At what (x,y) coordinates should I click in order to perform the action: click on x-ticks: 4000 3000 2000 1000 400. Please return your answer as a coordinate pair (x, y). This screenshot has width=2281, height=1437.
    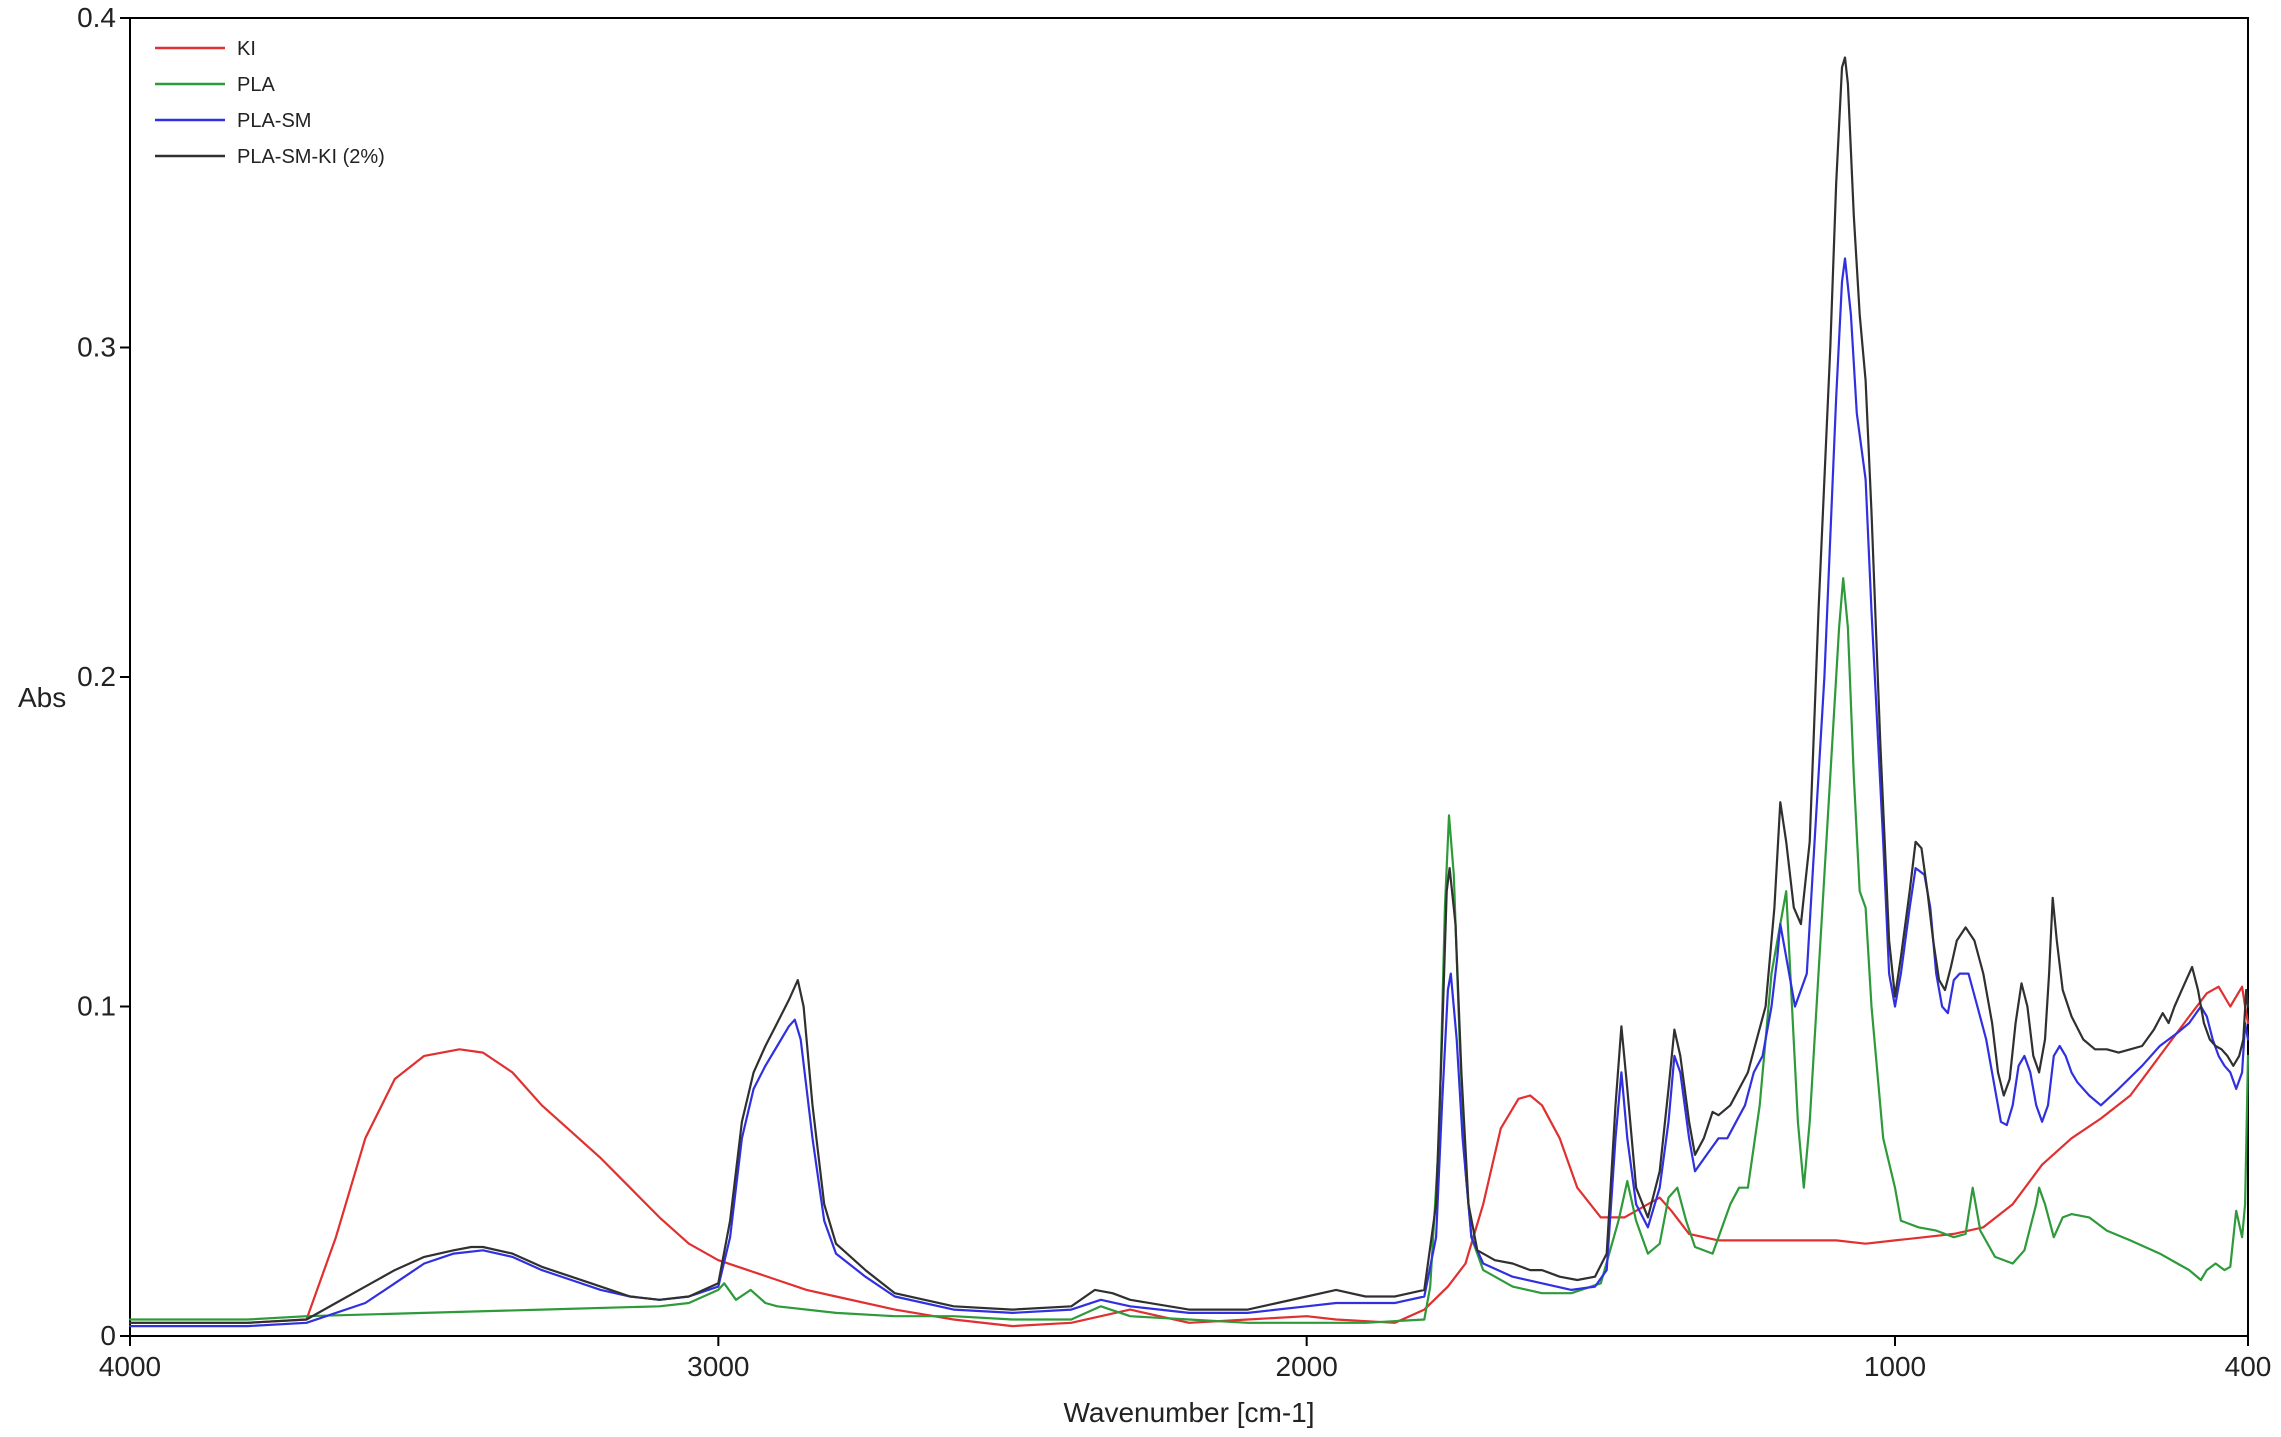
    Looking at the image, I should click on (1185, 1359).